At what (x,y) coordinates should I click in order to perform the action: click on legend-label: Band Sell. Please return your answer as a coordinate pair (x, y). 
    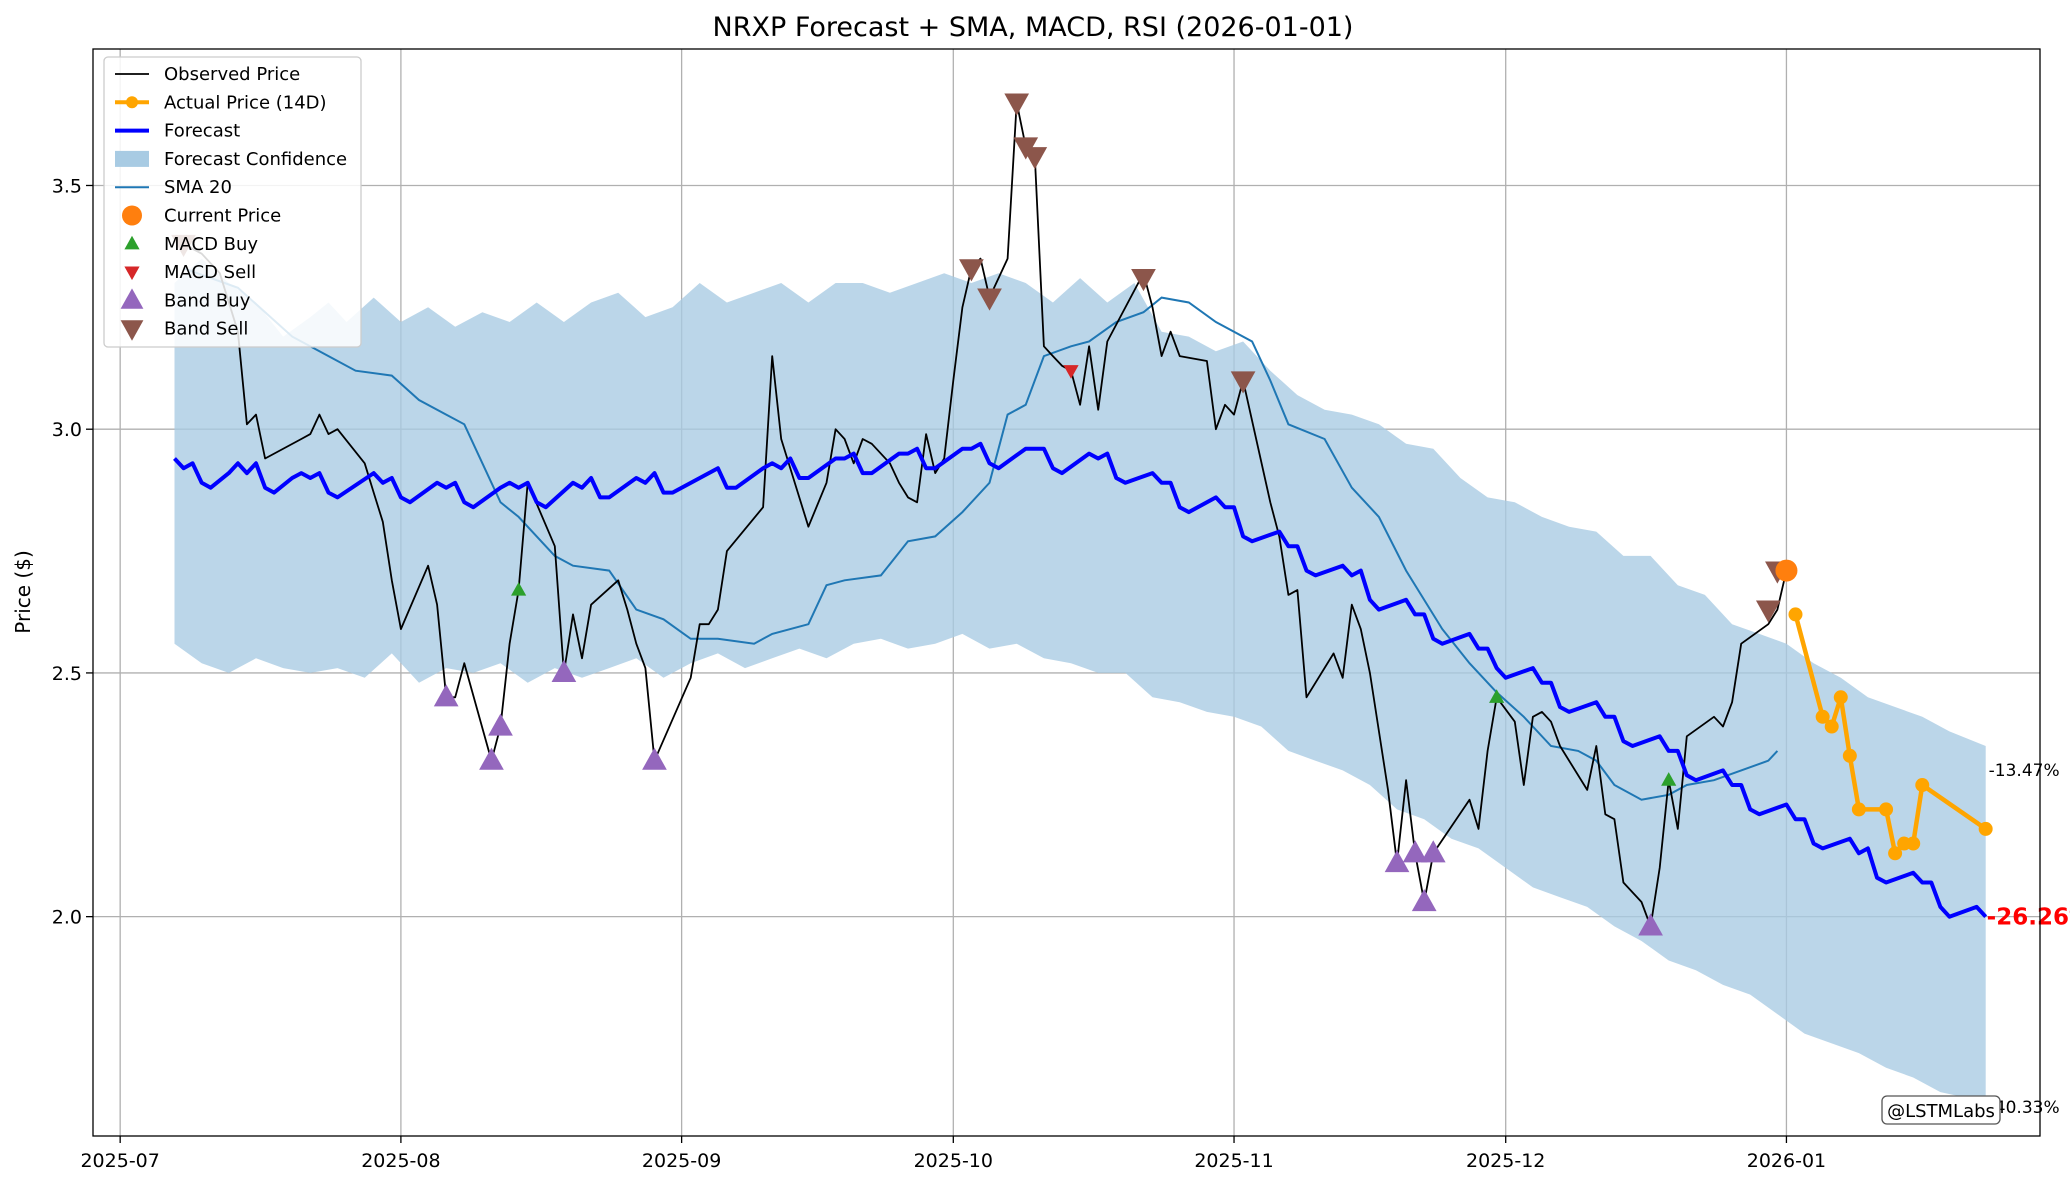
    Looking at the image, I should click on (206, 329).